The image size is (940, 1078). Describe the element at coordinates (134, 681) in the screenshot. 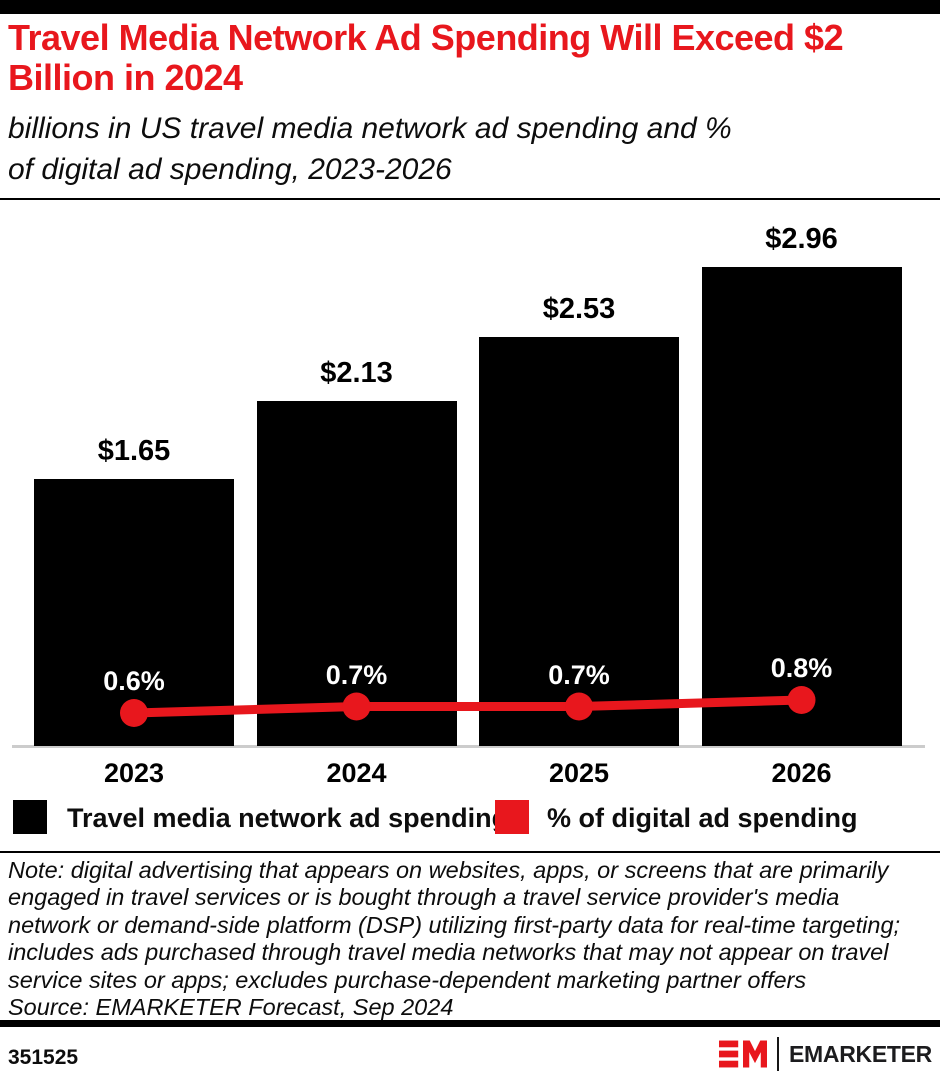

I see `line-value-label-2023: 0.6%` at that location.